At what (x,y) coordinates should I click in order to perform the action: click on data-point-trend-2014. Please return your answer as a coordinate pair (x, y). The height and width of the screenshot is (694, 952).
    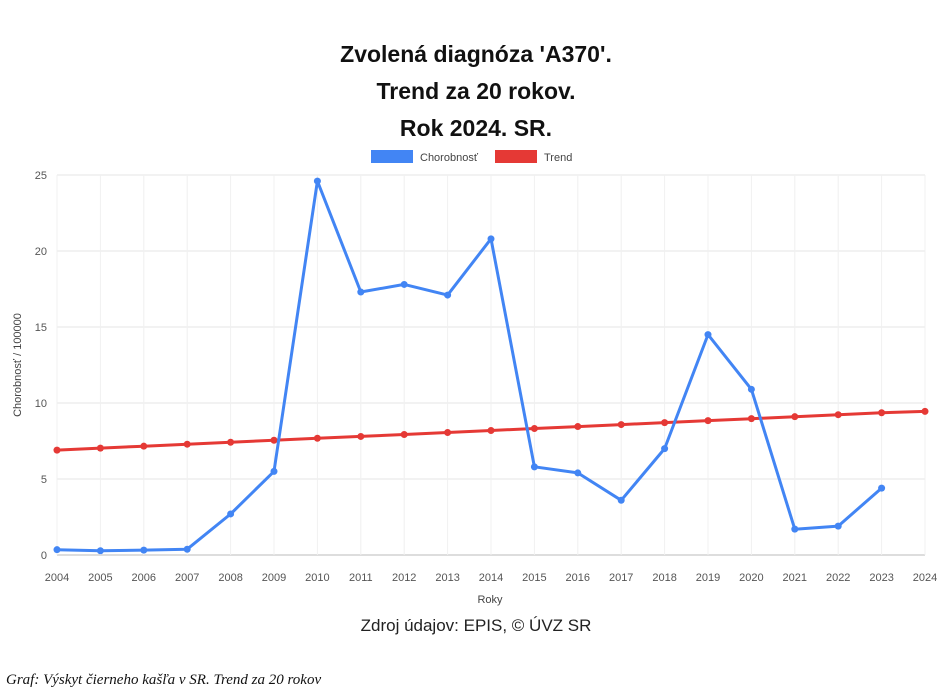
    Looking at the image, I should click on (491, 431).